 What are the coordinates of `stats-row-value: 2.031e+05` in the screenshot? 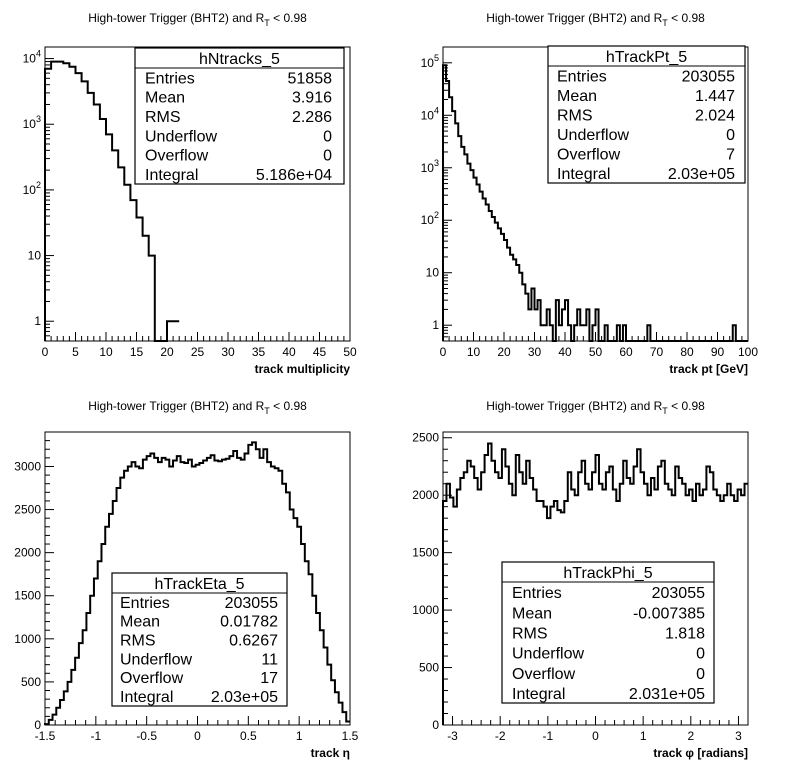 It's located at (667, 694).